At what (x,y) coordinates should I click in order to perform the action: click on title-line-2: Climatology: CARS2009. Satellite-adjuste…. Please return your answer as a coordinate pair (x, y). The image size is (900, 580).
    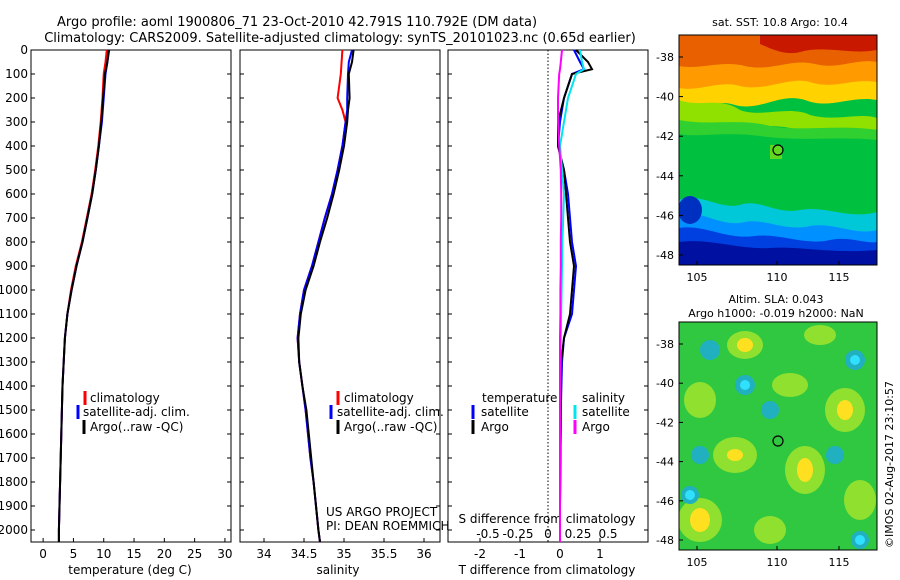
    Looking at the image, I should click on (340, 38).